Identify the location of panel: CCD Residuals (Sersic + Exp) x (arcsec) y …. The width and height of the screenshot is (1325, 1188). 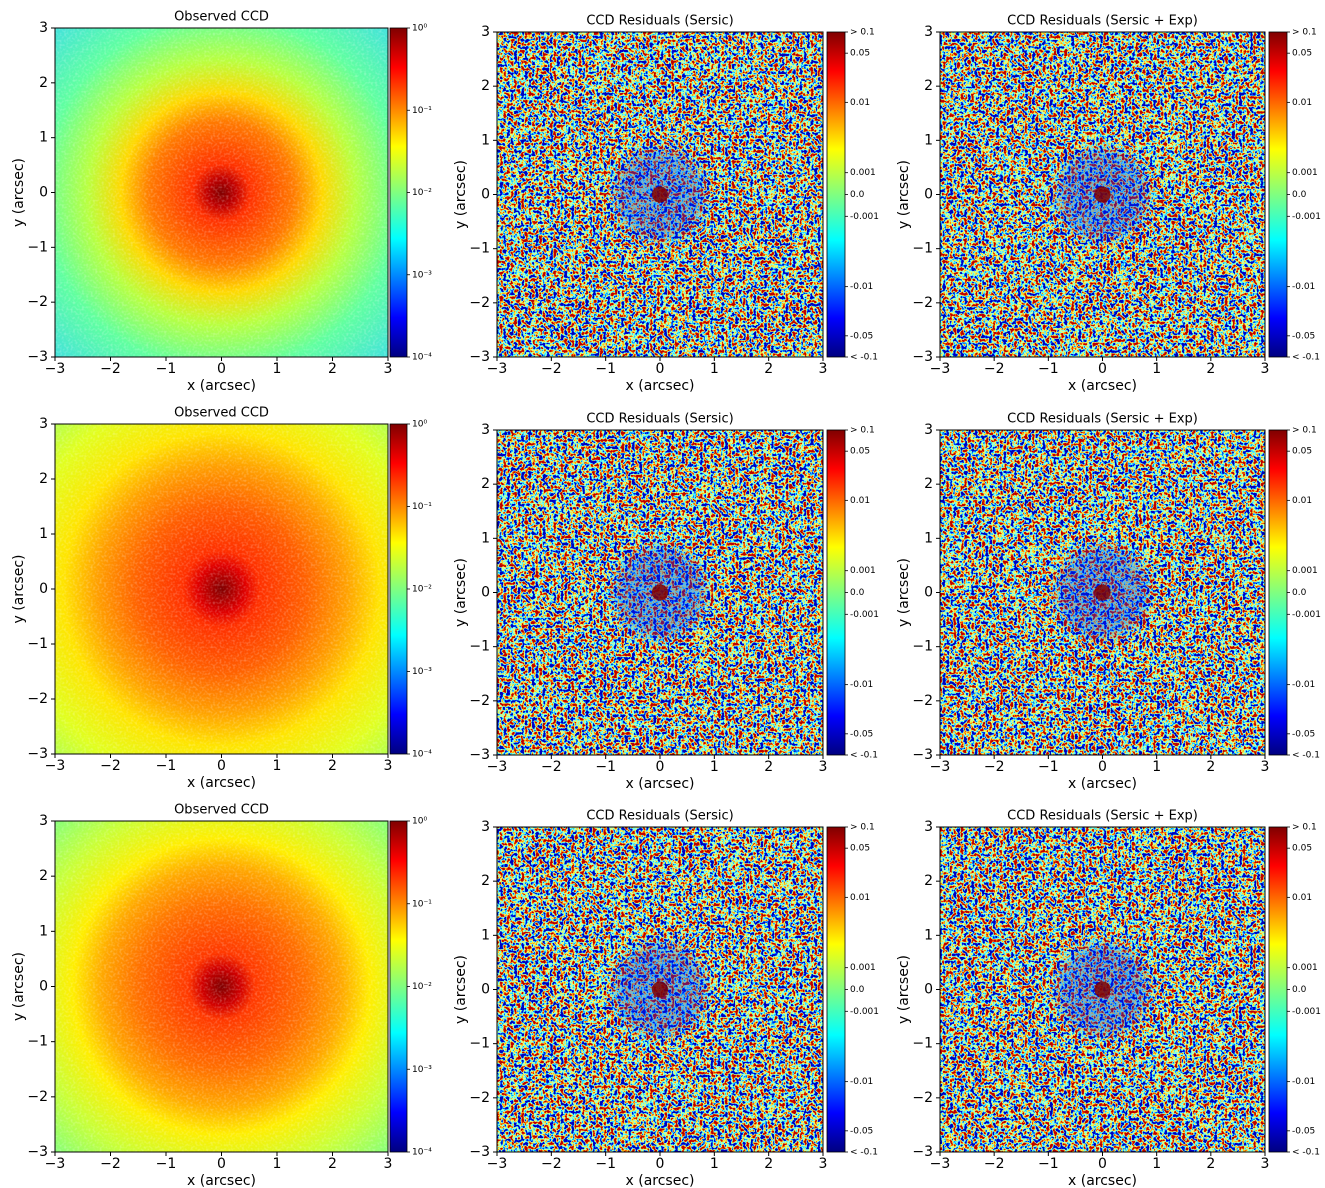
(1108, 204).